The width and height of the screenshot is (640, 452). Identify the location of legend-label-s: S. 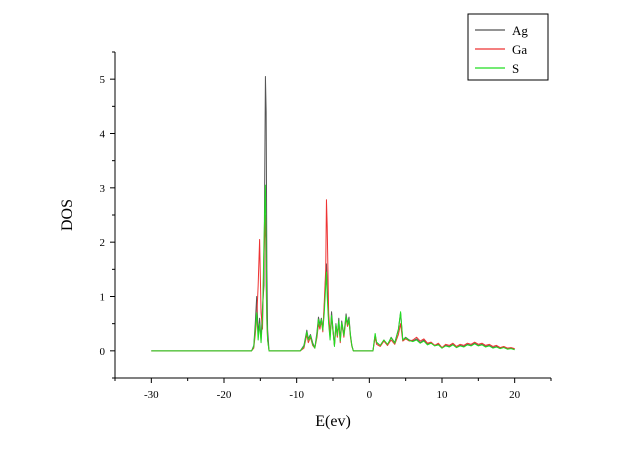
(515, 68).